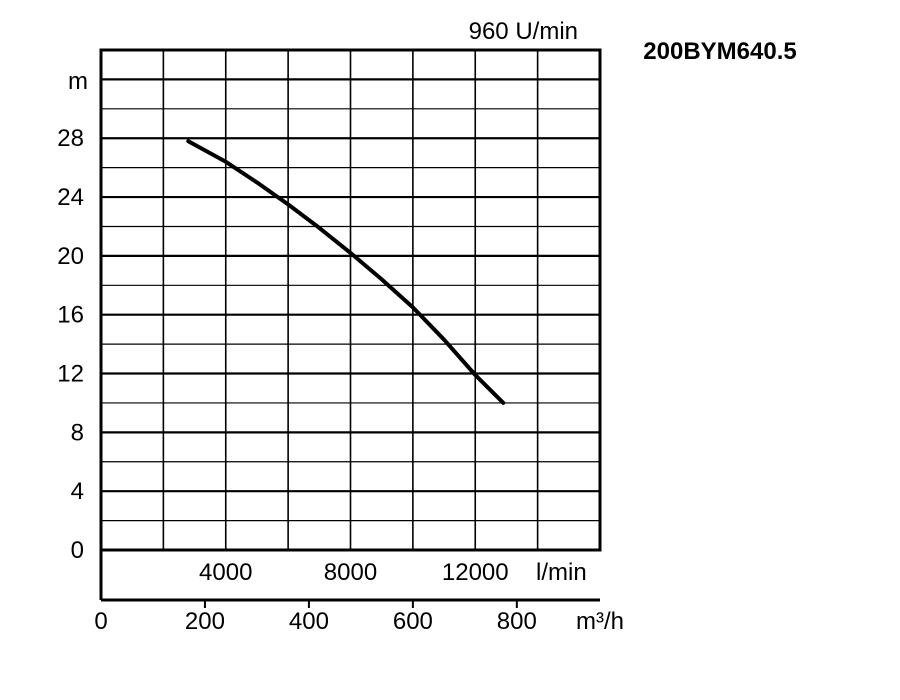  I want to click on y-tick-label: 4, so click(77, 491).